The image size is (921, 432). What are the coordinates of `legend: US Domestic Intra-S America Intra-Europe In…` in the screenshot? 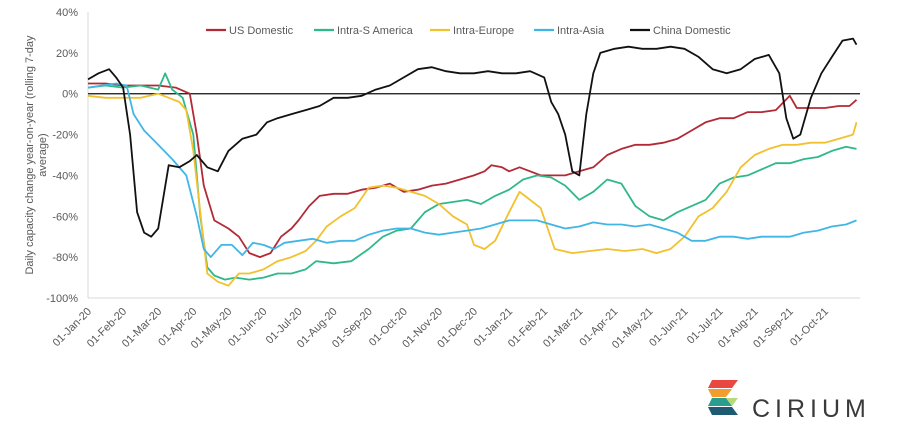 It's located at (468, 31).